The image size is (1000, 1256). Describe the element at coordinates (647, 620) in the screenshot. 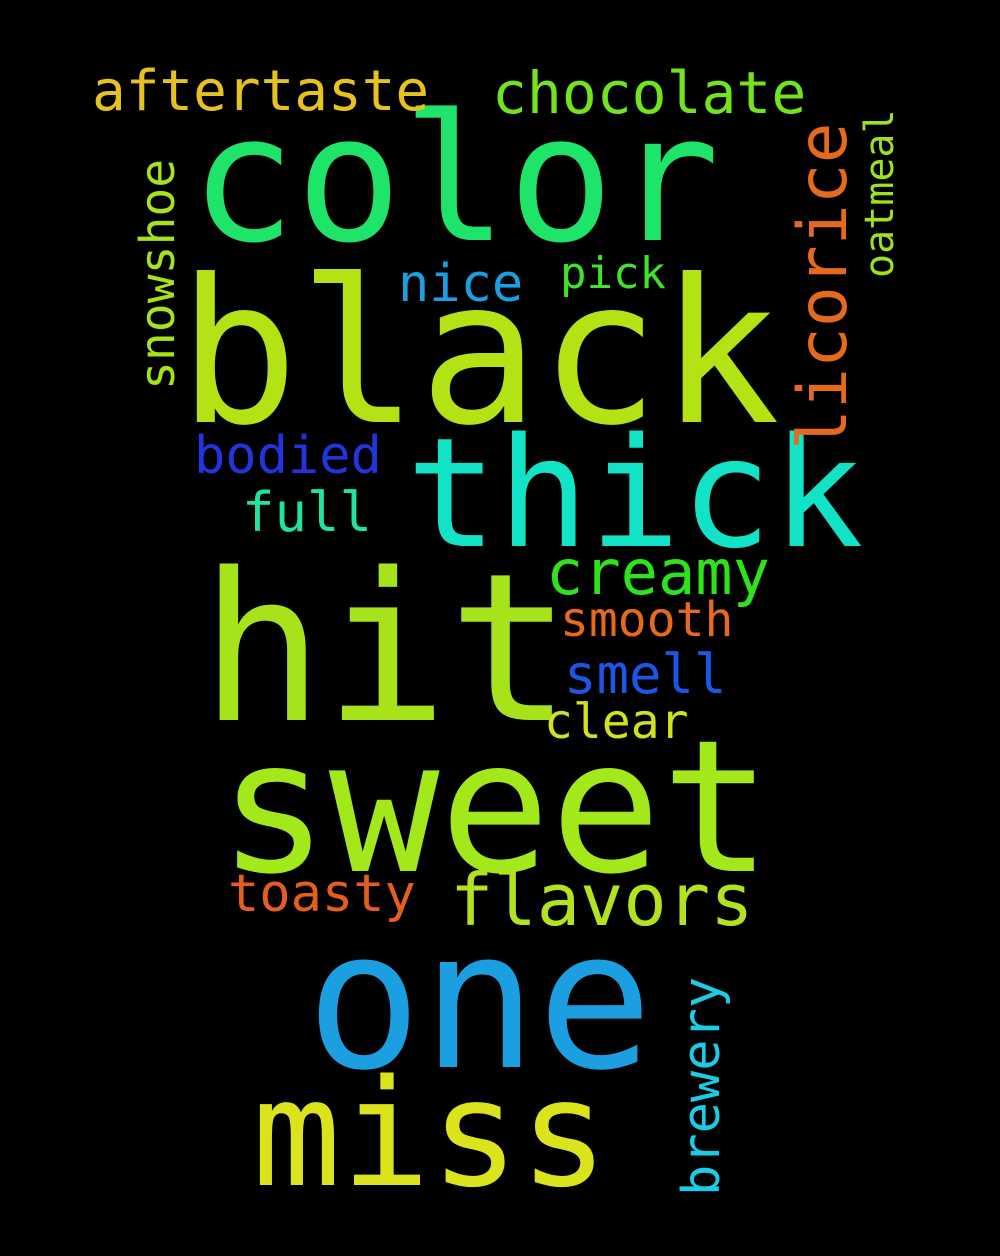

I see `word-smooth: smooth` at that location.